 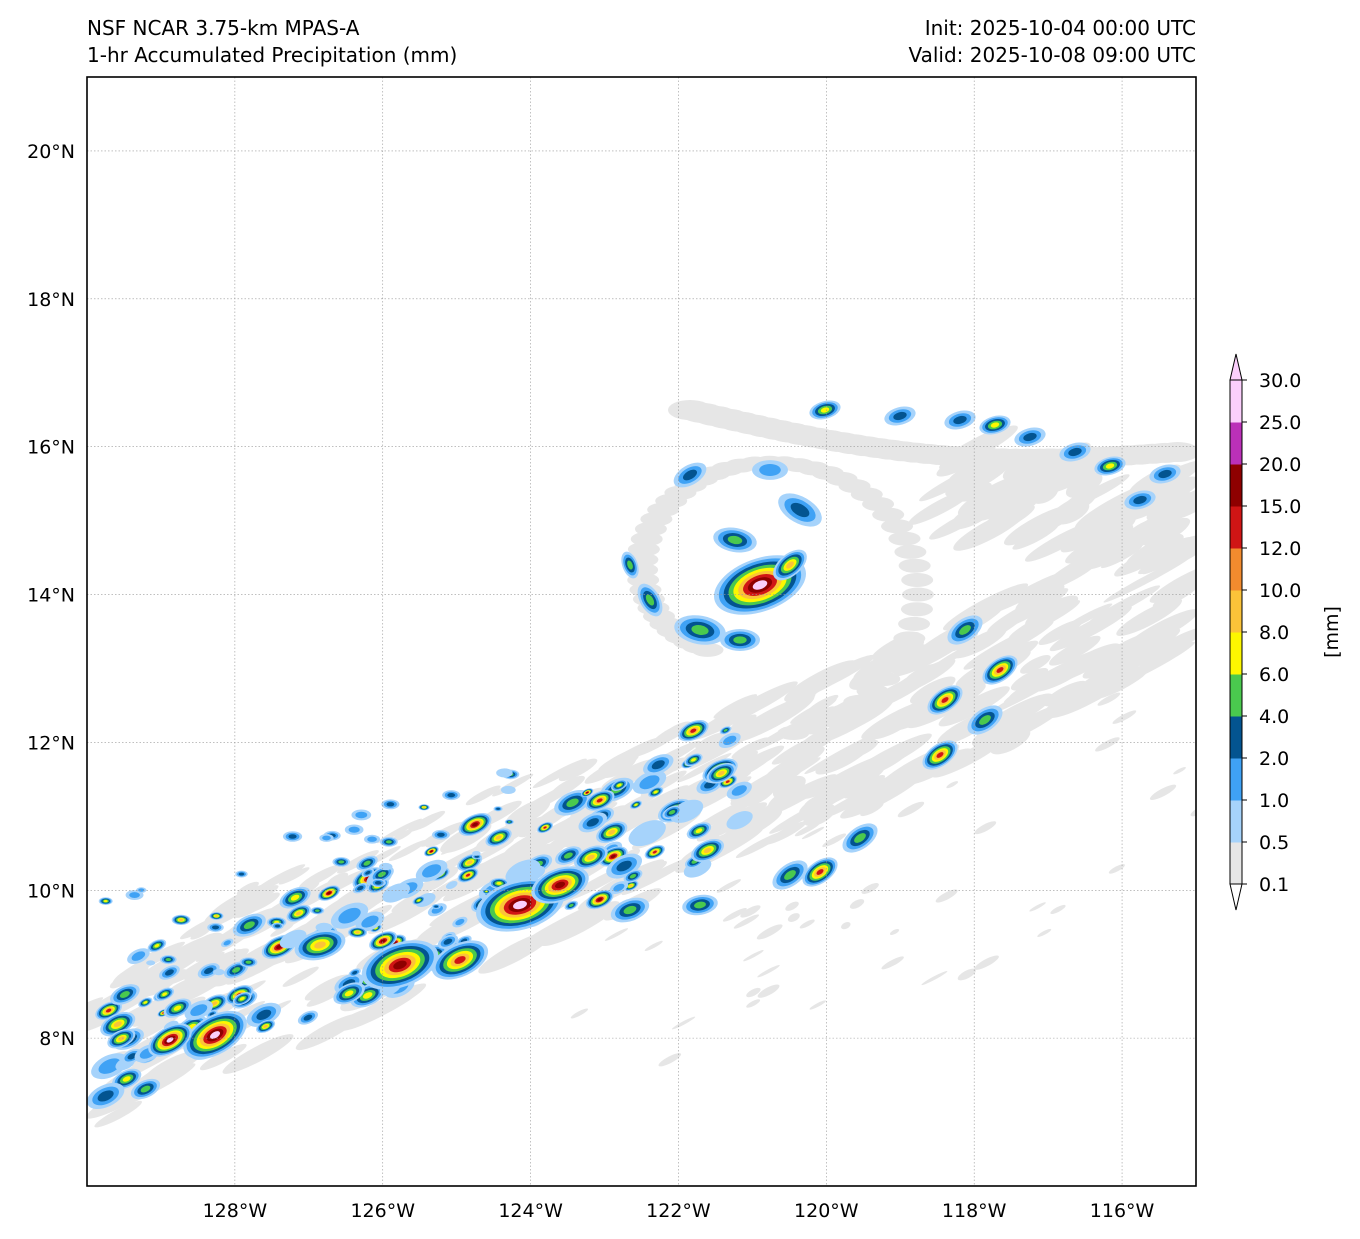 What do you see at coordinates (223, 28) in the screenshot?
I see `model-title: NSF NCAR 3.75-km MPAS-A` at bounding box center [223, 28].